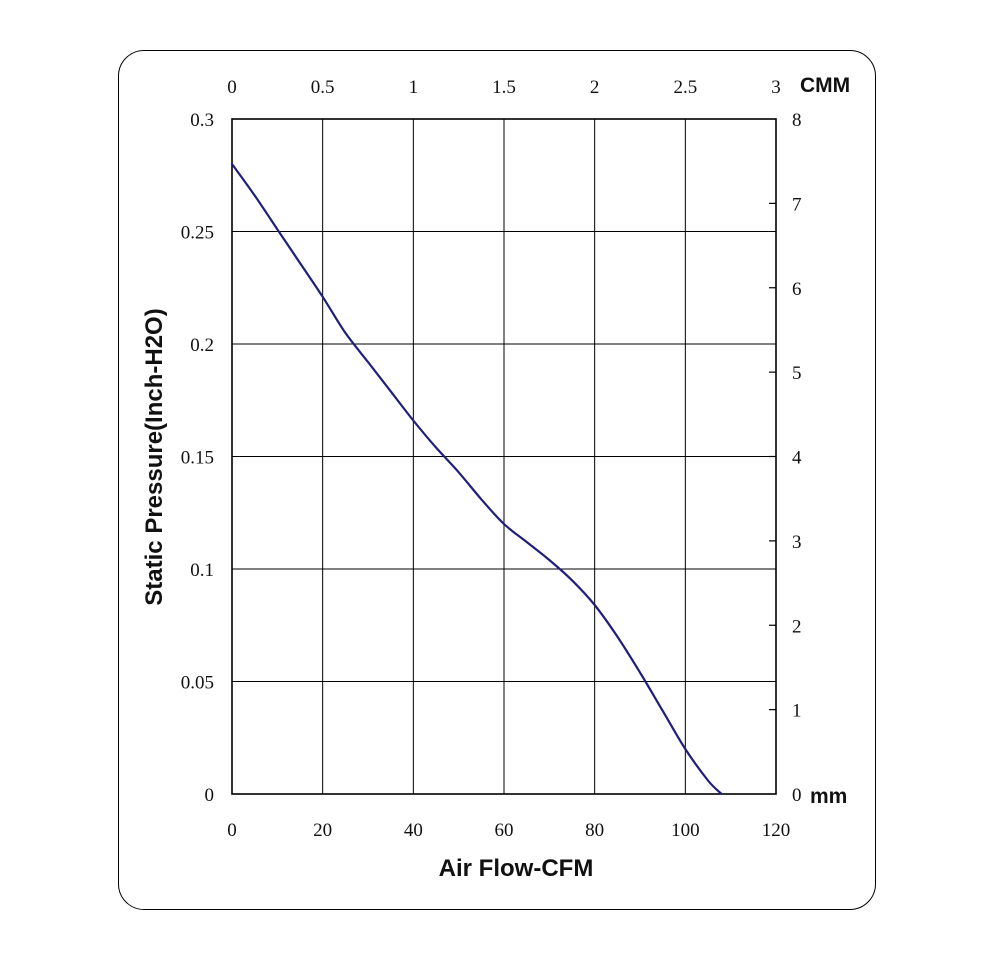  I want to click on y-tick-label: 0.1, so click(202, 570).